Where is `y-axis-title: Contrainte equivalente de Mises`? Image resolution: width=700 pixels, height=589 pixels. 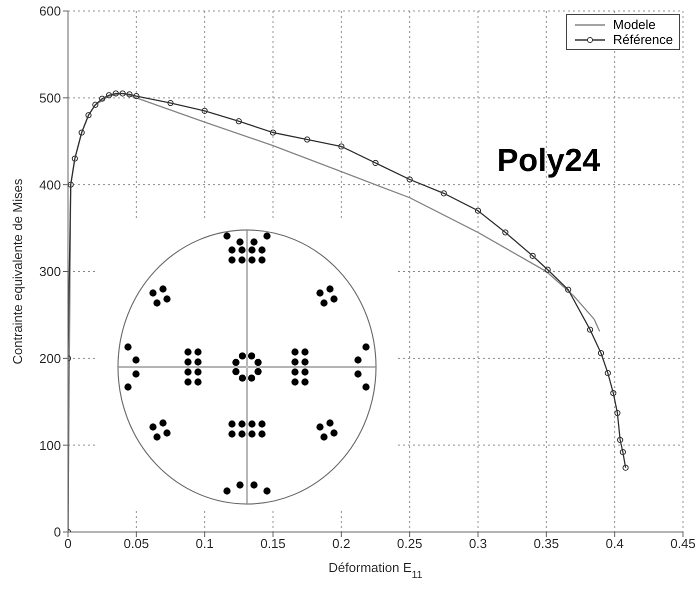
y-axis-title: Contrainte equivalente de Mises is located at coordinates (17, 271).